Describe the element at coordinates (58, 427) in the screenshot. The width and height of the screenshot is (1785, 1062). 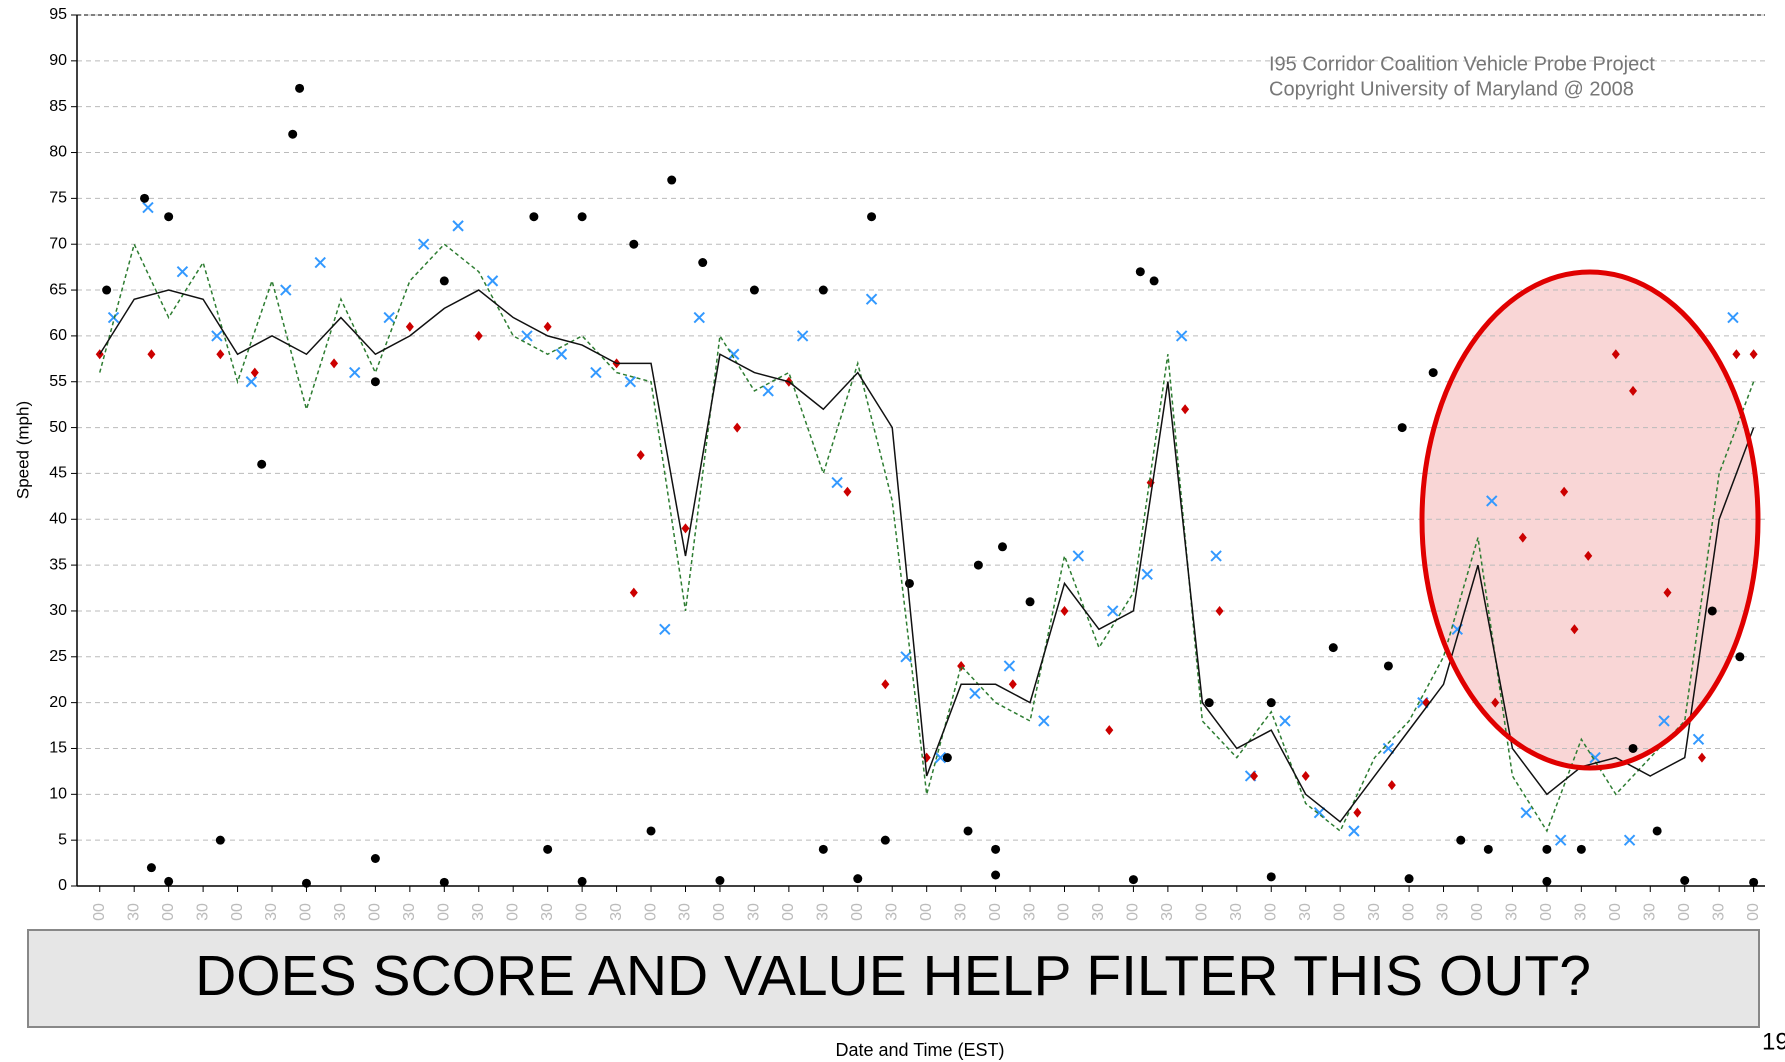
I see `y-tick-label: 50` at that location.